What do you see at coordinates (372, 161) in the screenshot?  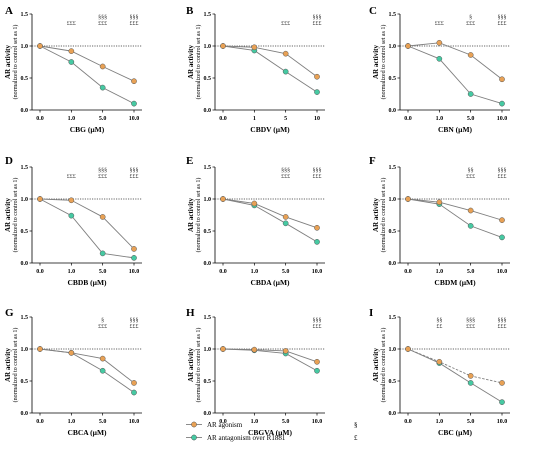 I see `panel-letter: F` at bounding box center [372, 161].